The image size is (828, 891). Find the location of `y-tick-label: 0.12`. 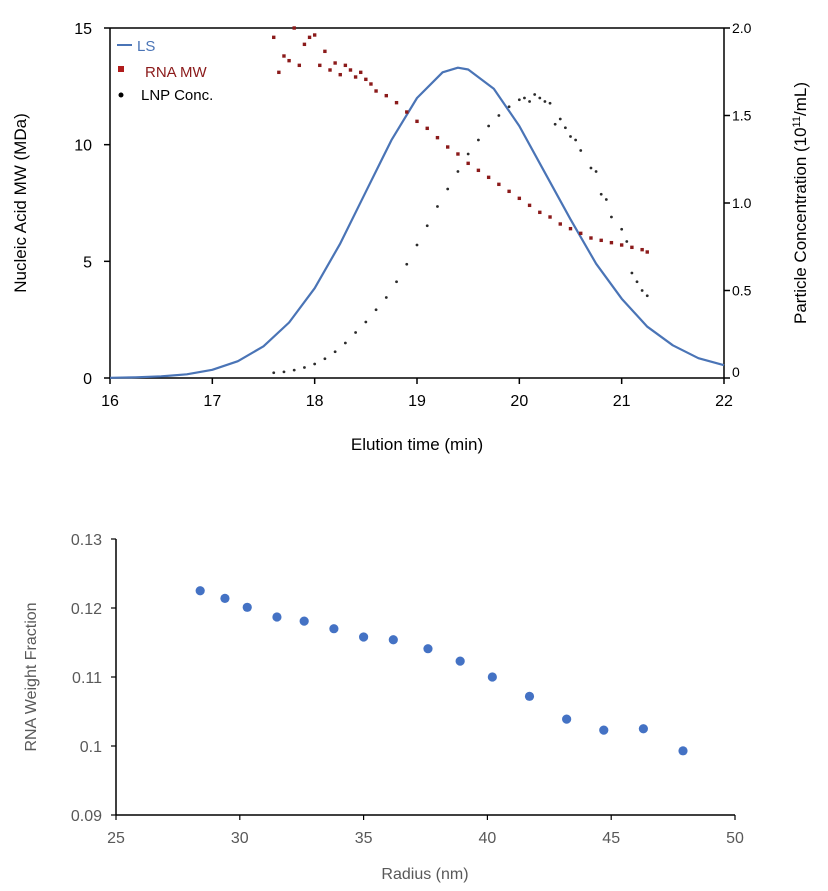

y-tick-label: 0.12 is located at coordinates (86, 609).